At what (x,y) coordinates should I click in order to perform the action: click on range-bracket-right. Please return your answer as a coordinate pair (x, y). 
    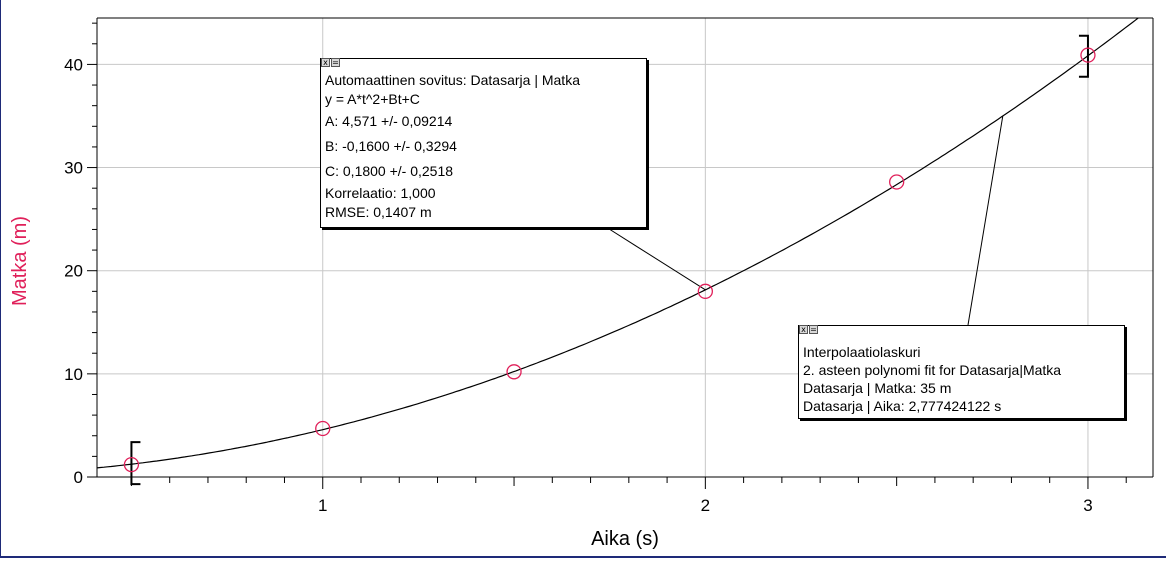
    Looking at the image, I should click on (1083, 56).